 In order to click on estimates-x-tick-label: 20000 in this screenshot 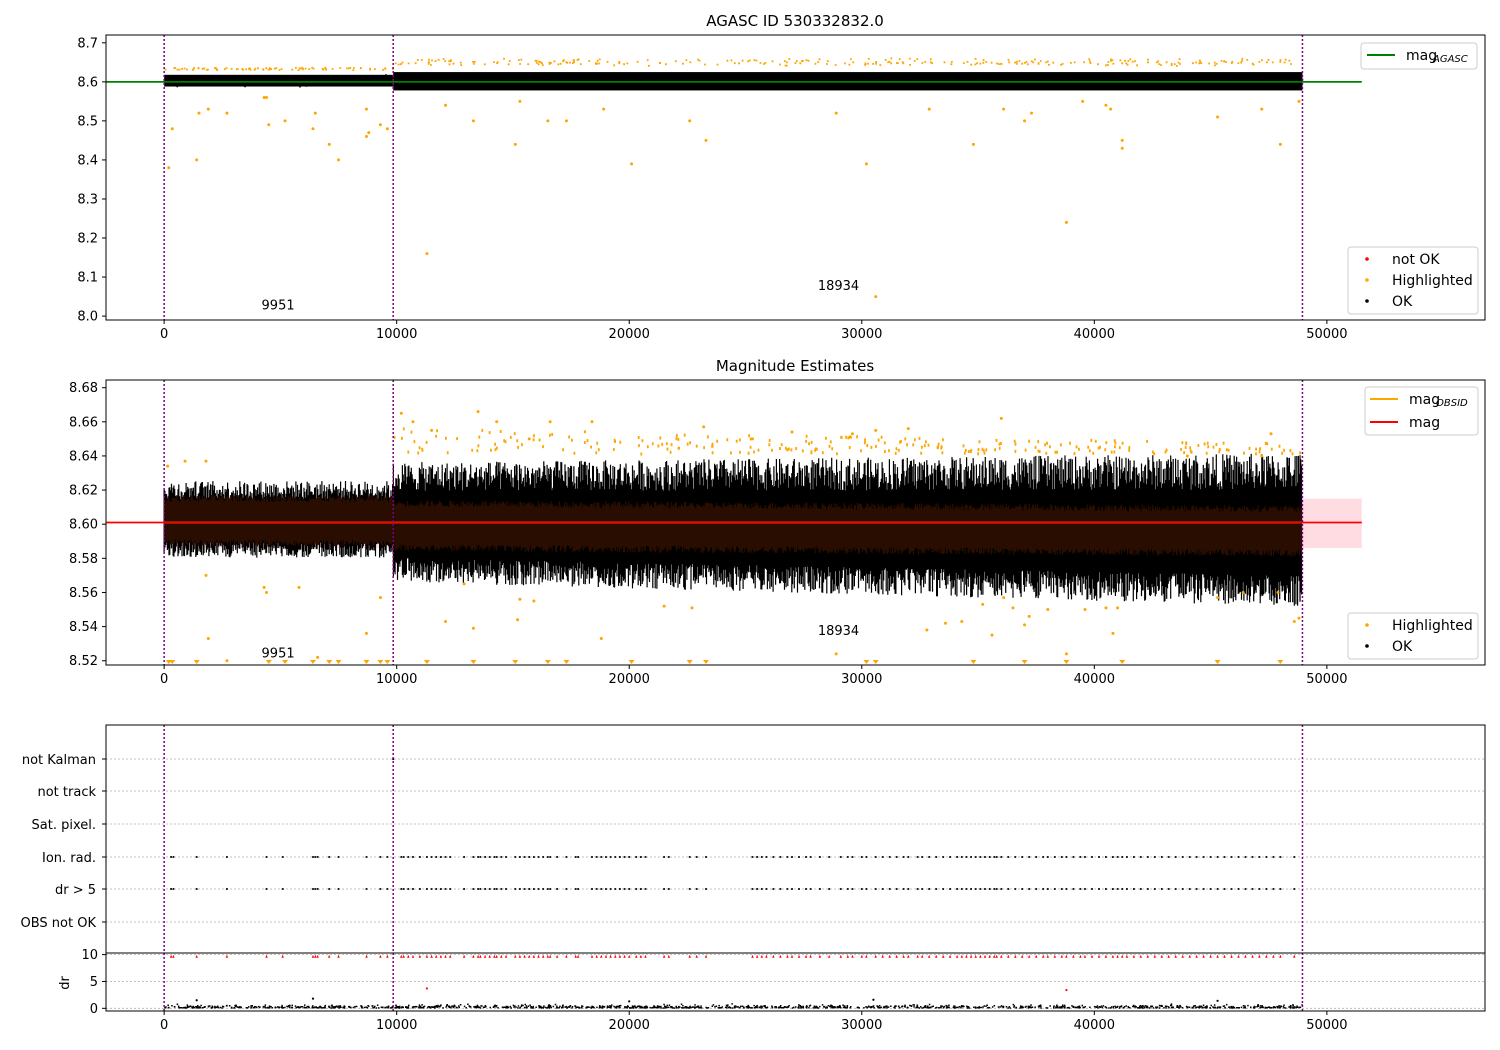, I will do `click(629, 679)`.